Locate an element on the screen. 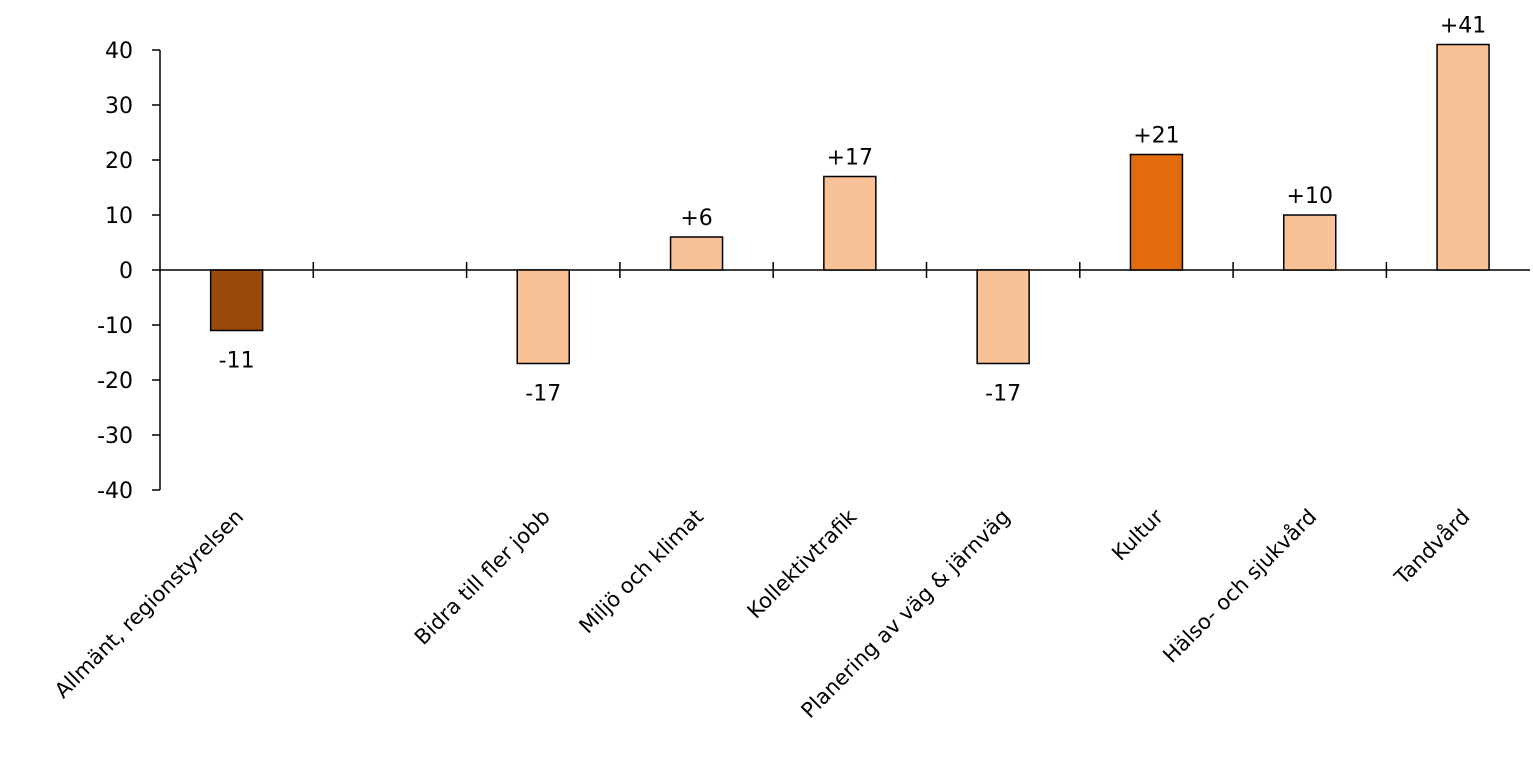  category-label: Miljö och klimat is located at coordinates (641, 572).